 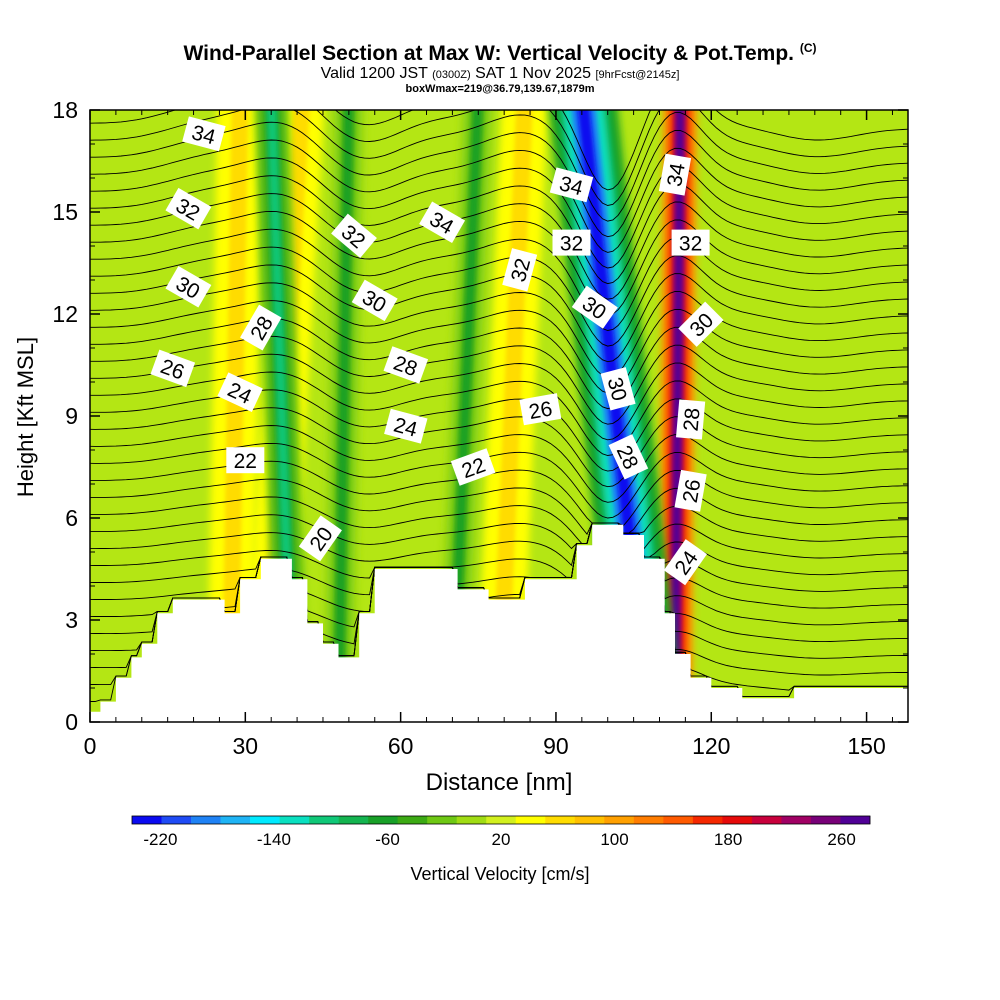 I want to click on valid-utc: (0300Z), so click(x=451, y=75).